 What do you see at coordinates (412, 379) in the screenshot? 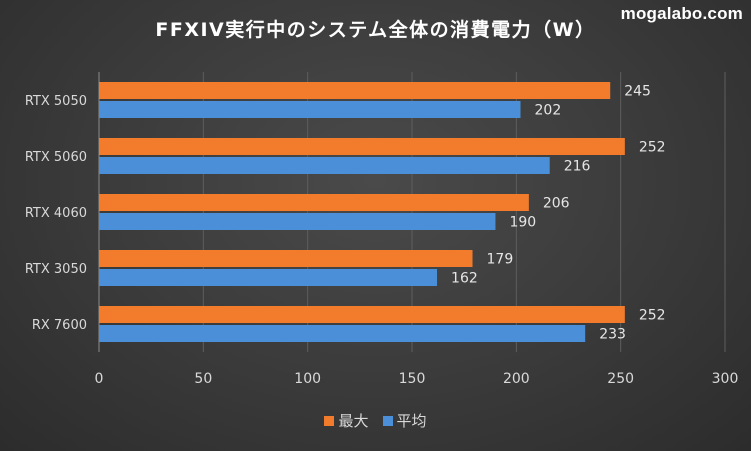
I see `x-tick-label: 150` at bounding box center [412, 379].